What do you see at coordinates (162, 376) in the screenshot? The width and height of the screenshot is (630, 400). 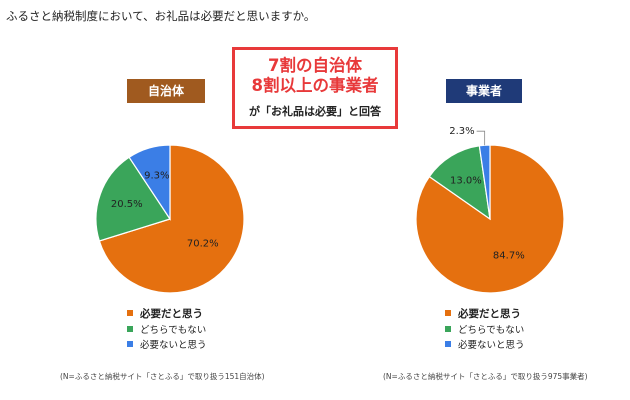 I see `sample-note-municipalities: (N=ふるさと納税サイト「さとふる」で取り扱う151自治体)` at bounding box center [162, 376].